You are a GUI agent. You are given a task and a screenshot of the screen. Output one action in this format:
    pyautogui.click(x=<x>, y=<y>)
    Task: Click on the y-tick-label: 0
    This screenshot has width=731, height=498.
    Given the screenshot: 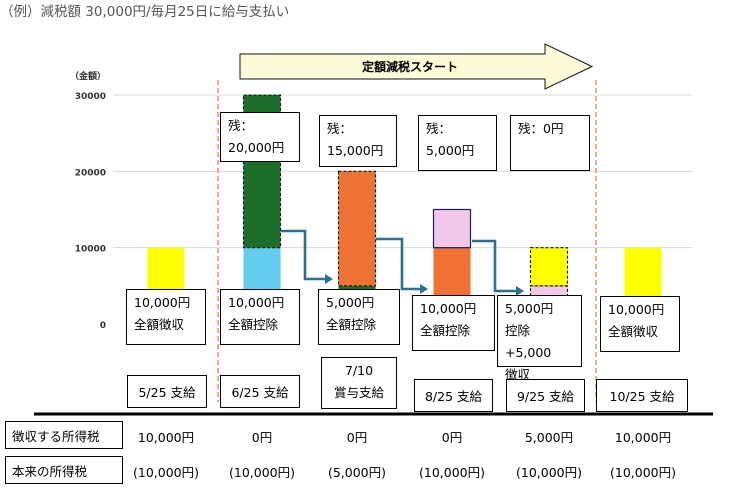 What is the action you would take?
    pyautogui.click(x=103, y=326)
    